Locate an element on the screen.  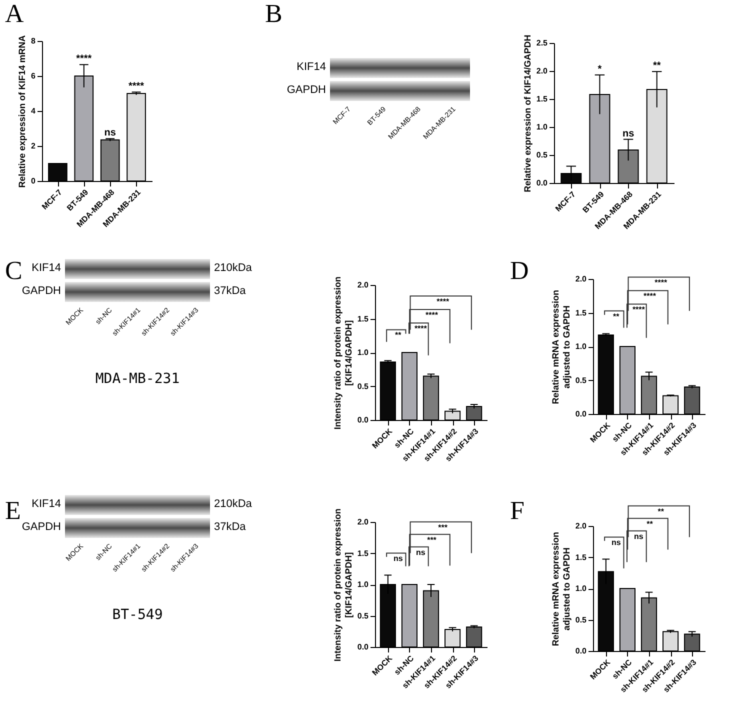
text: MDA-MB-231 is located at coordinates (137, 379).